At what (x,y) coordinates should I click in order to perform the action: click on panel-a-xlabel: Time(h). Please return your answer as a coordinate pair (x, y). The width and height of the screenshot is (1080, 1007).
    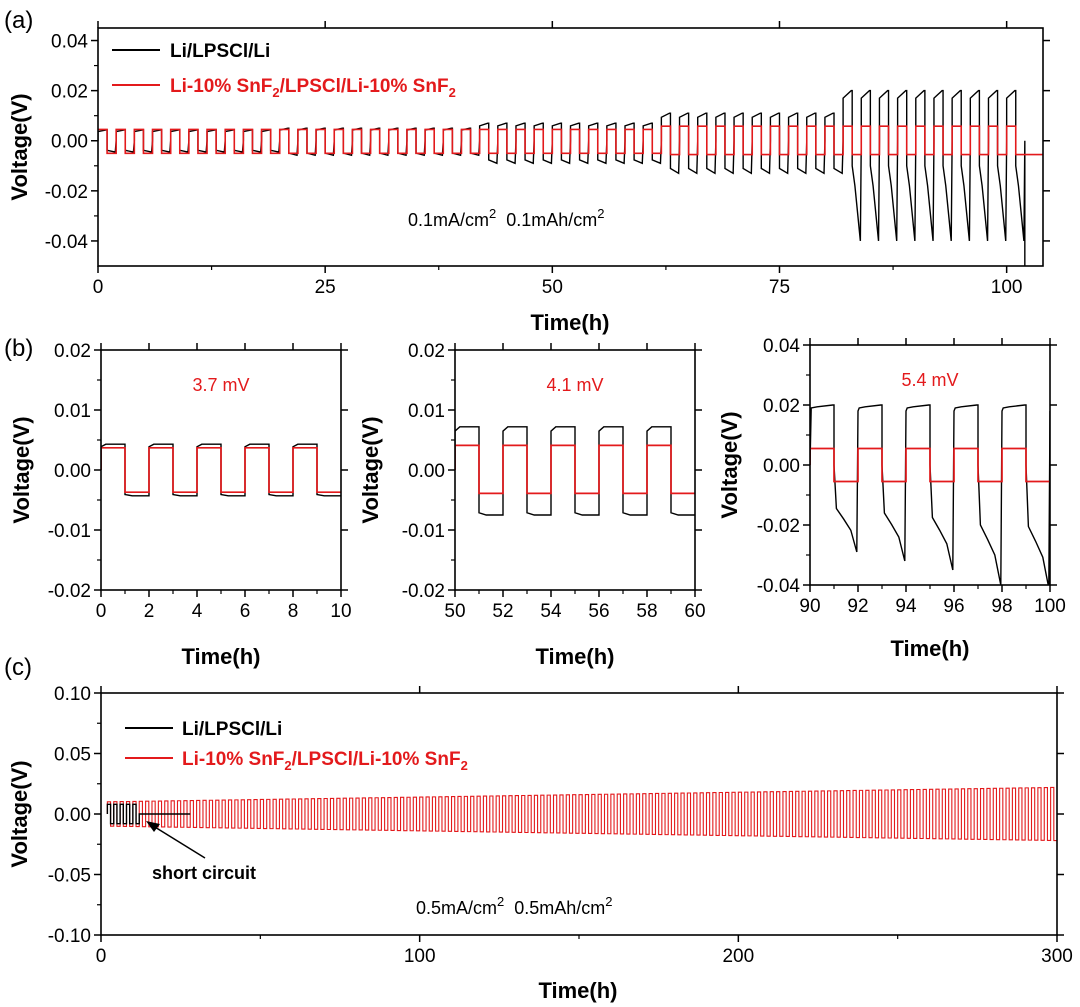
    Looking at the image, I should click on (569, 322).